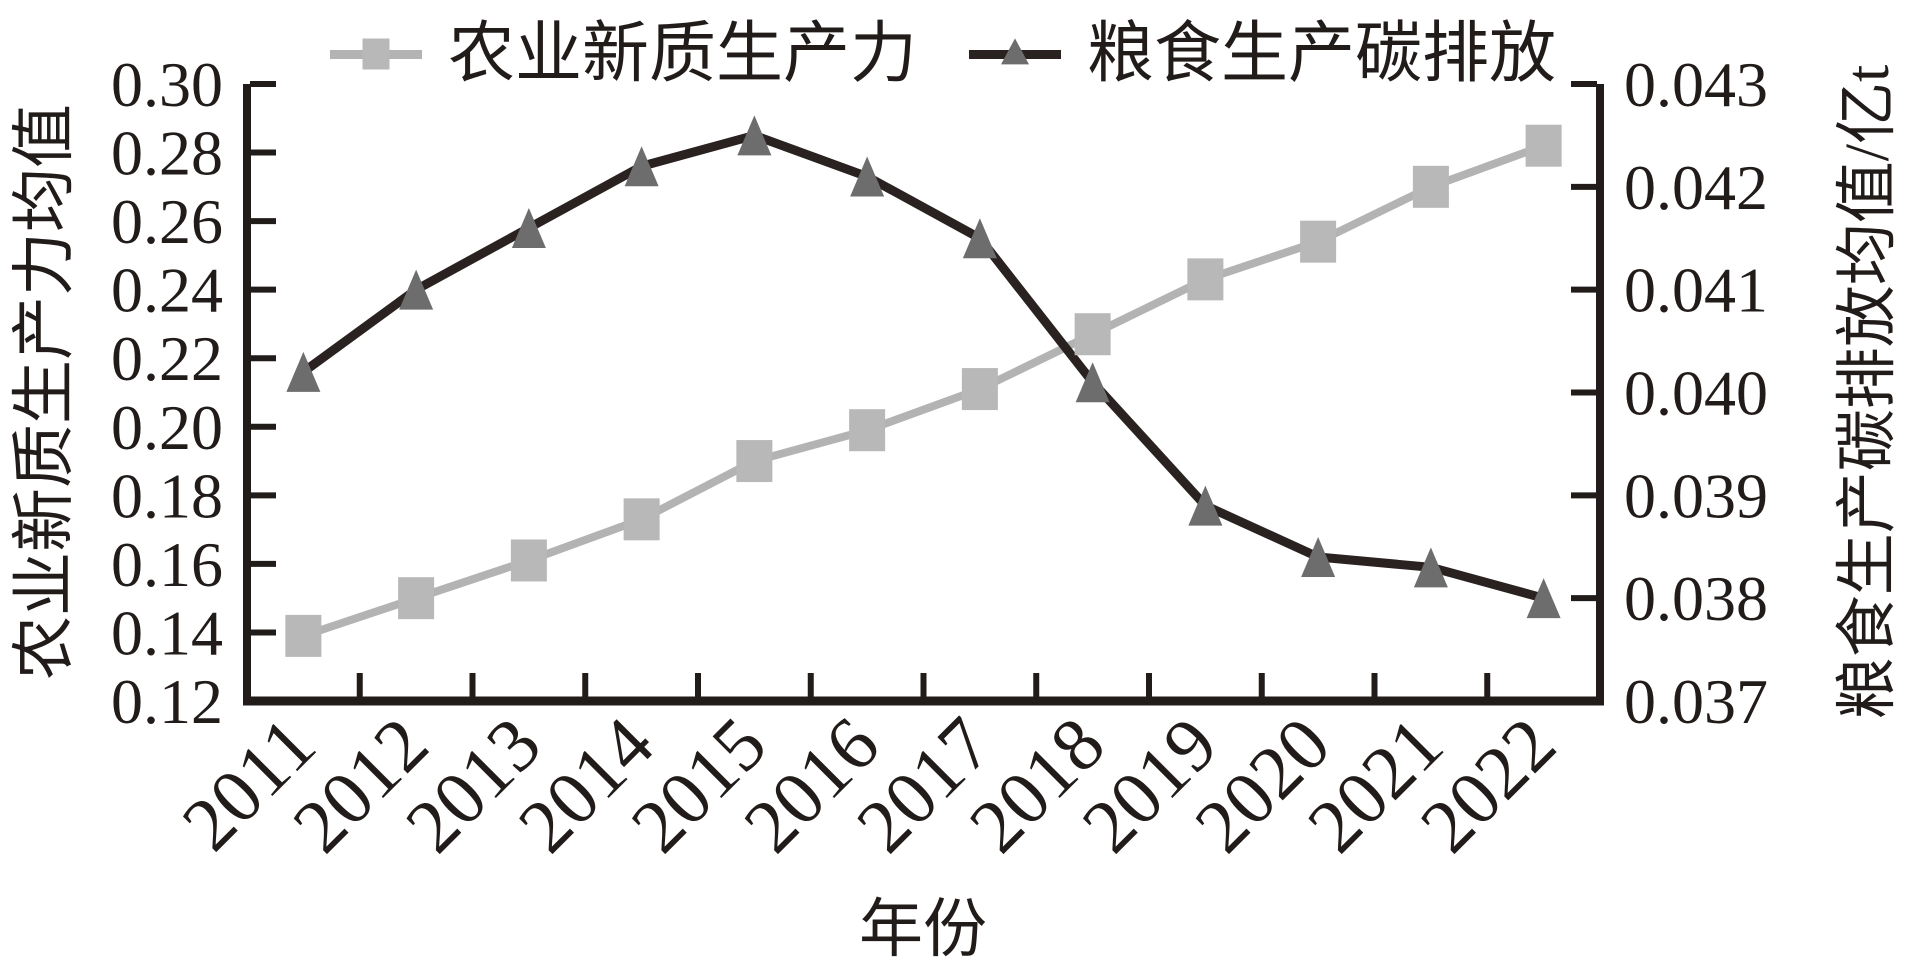 This screenshot has height=979, width=1905. I want to click on legend-item-carbon: 粮食生产碳排放, so click(1262, 53).